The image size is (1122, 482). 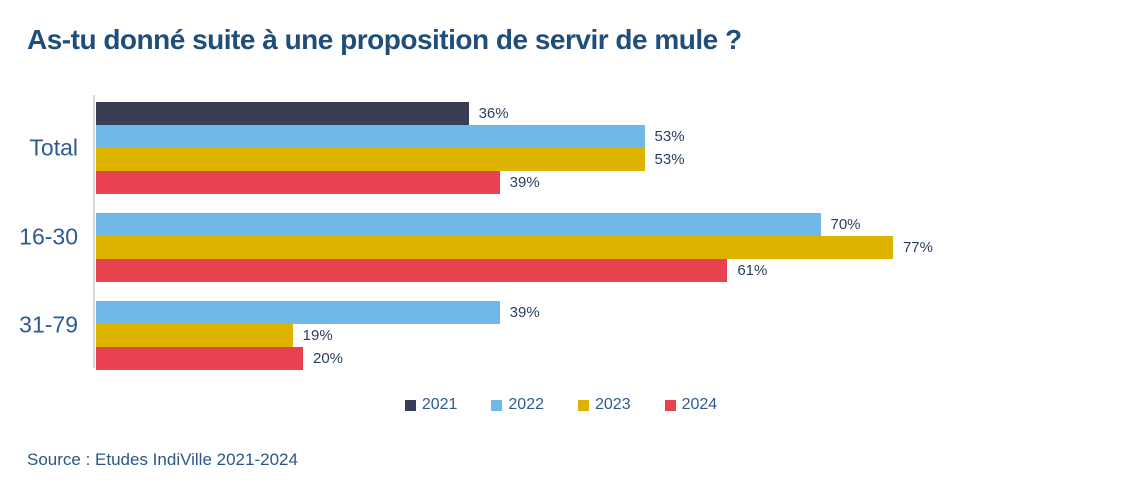 I want to click on y-axis-line, so click(x=94, y=231).